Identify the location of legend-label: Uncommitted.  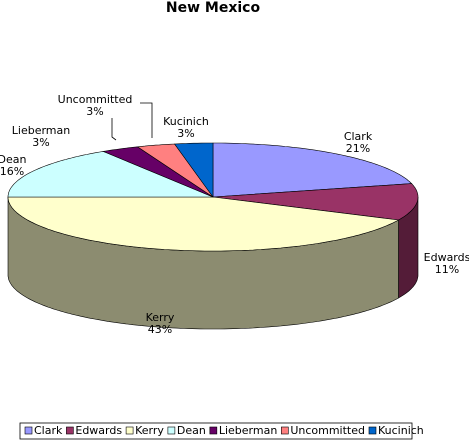
(327, 430).